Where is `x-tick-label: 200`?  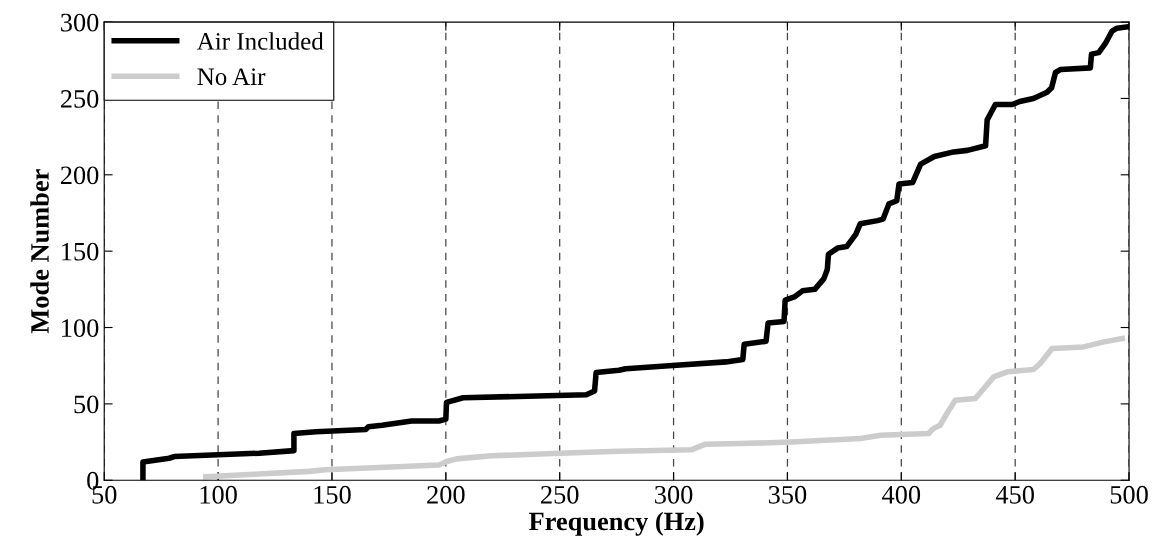
x-tick-label: 200 is located at coordinates (446, 494).